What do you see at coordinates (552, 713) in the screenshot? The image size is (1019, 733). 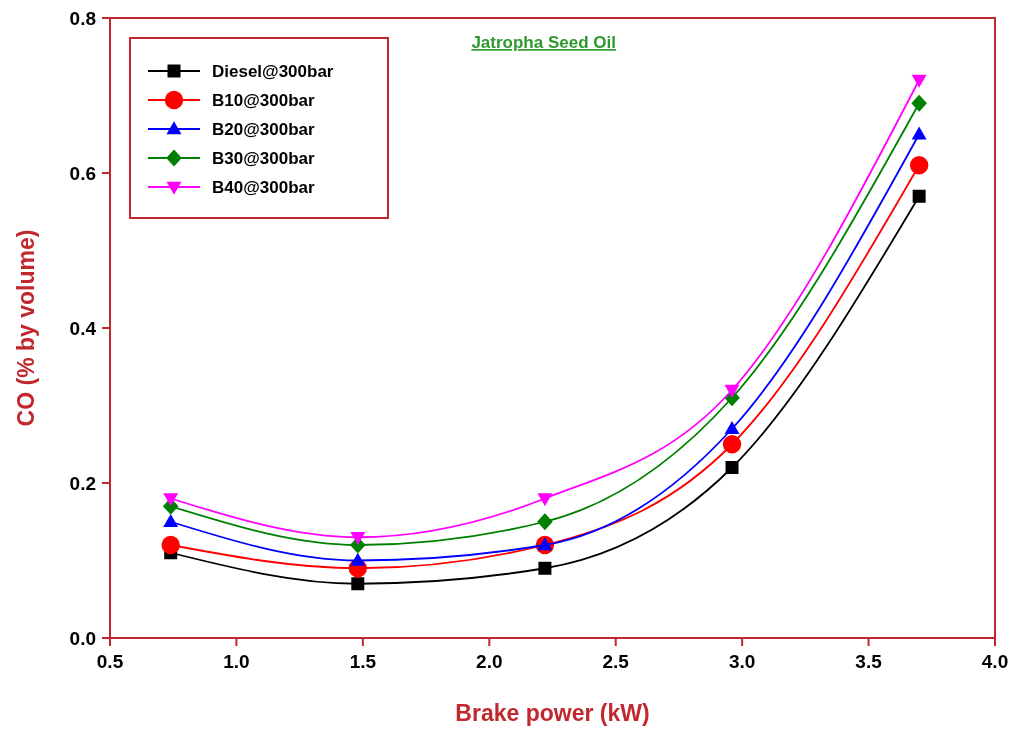 I see `x-axis-title: Brake power (kW)` at bounding box center [552, 713].